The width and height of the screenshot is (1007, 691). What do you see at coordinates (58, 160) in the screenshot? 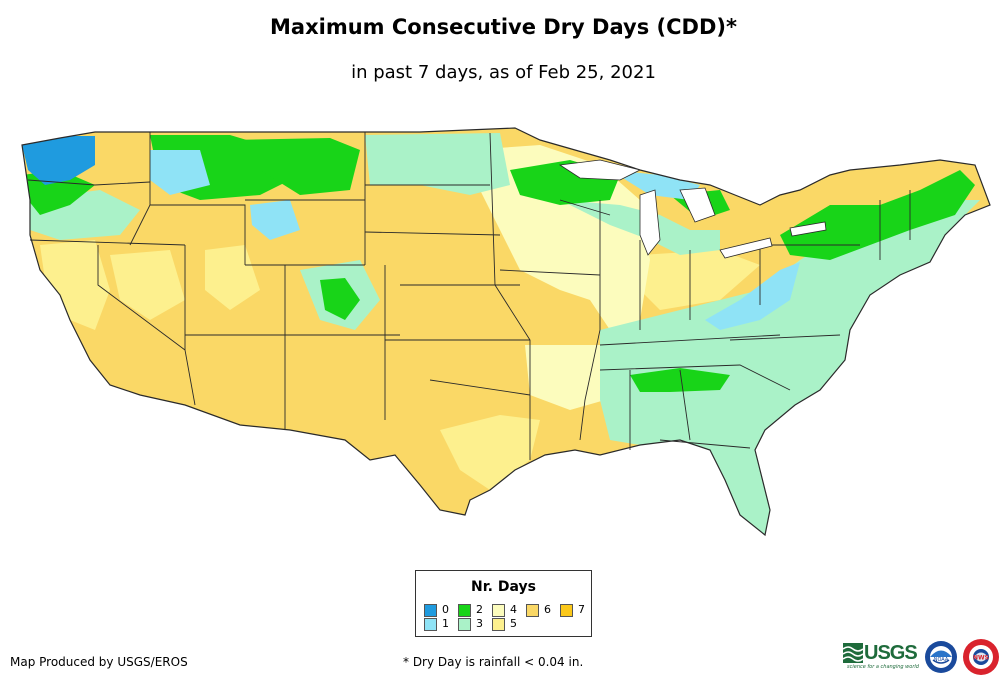
I see `region-0day-washington` at bounding box center [58, 160].